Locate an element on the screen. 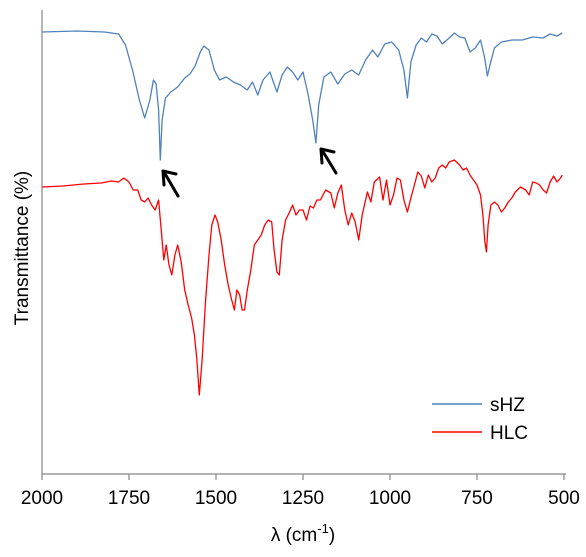 The width and height of the screenshot is (586, 557). legend-label-hlc: HLC is located at coordinates (509, 433).